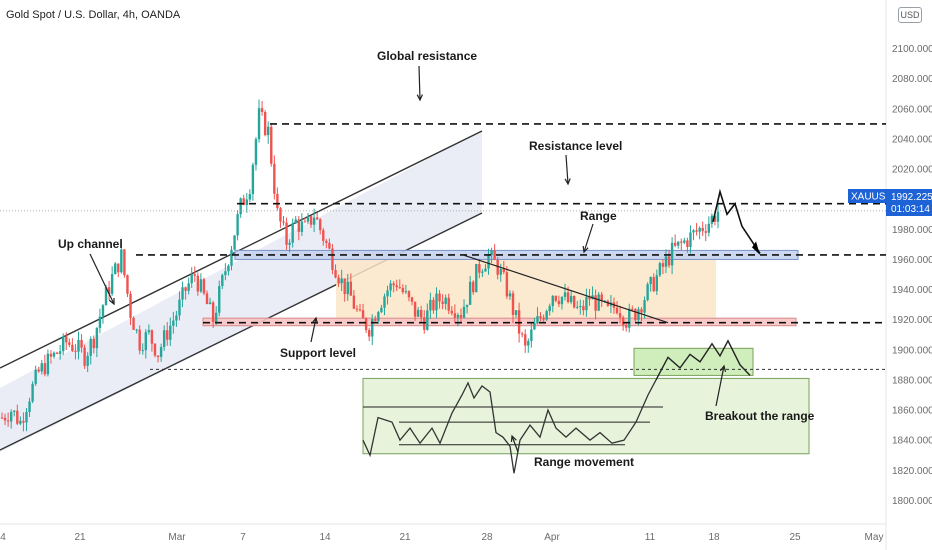 This screenshot has height=550, width=932. Describe the element at coordinates (912, 109) in the screenshot. I see `price-tick-label: 2060.000` at that location.